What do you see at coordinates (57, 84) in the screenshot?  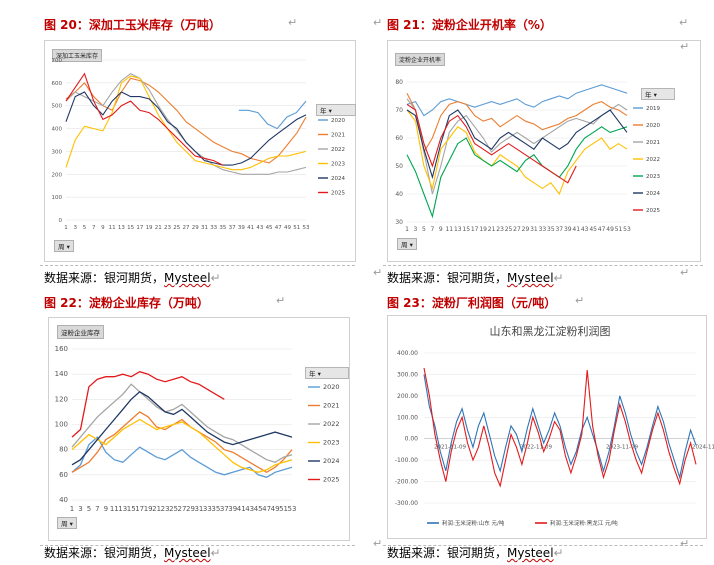 I see `y-tick-label: 600` at bounding box center [57, 84].